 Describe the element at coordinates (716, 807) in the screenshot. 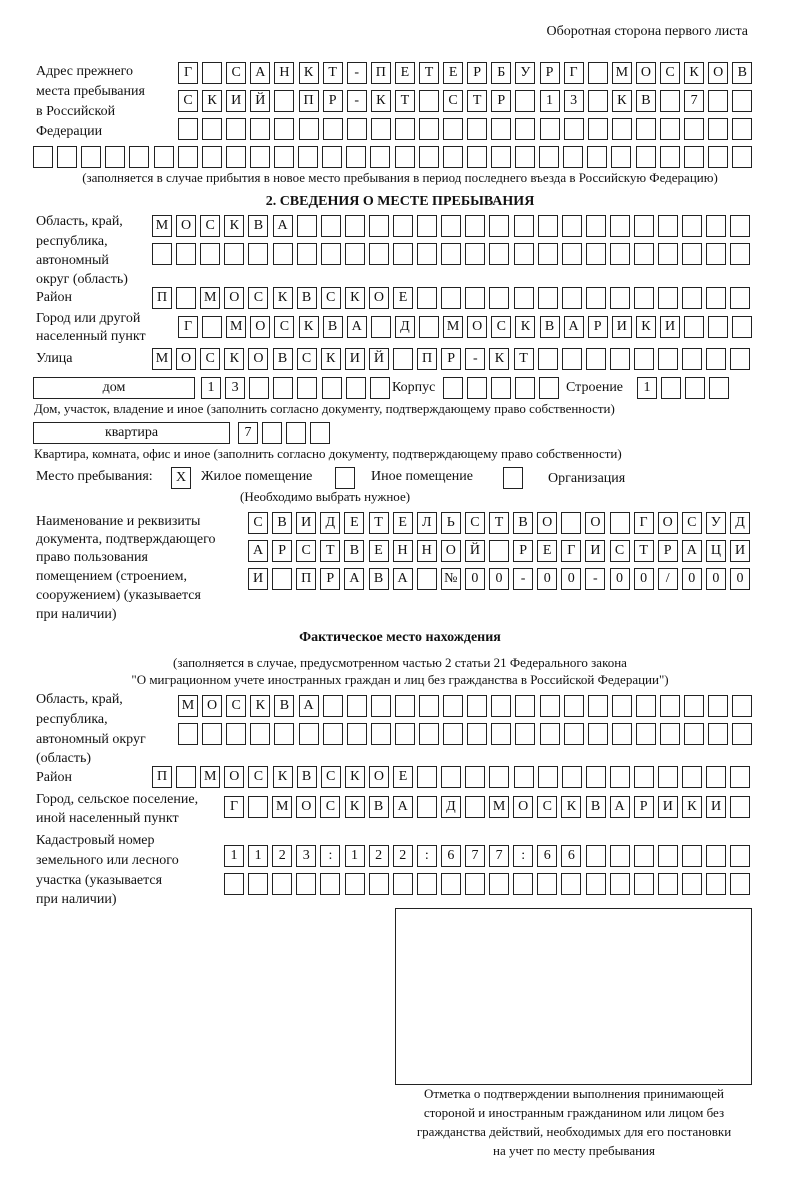

I see `char-cell: И` at that location.